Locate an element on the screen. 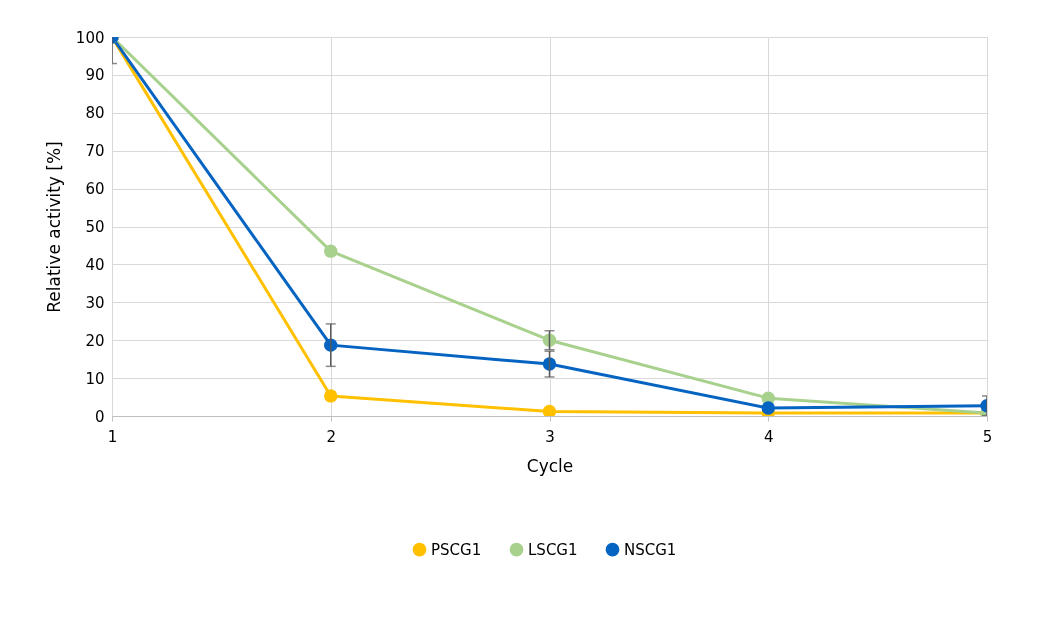 The image size is (1055, 617). y-tick-label: 80 is located at coordinates (95, 113).